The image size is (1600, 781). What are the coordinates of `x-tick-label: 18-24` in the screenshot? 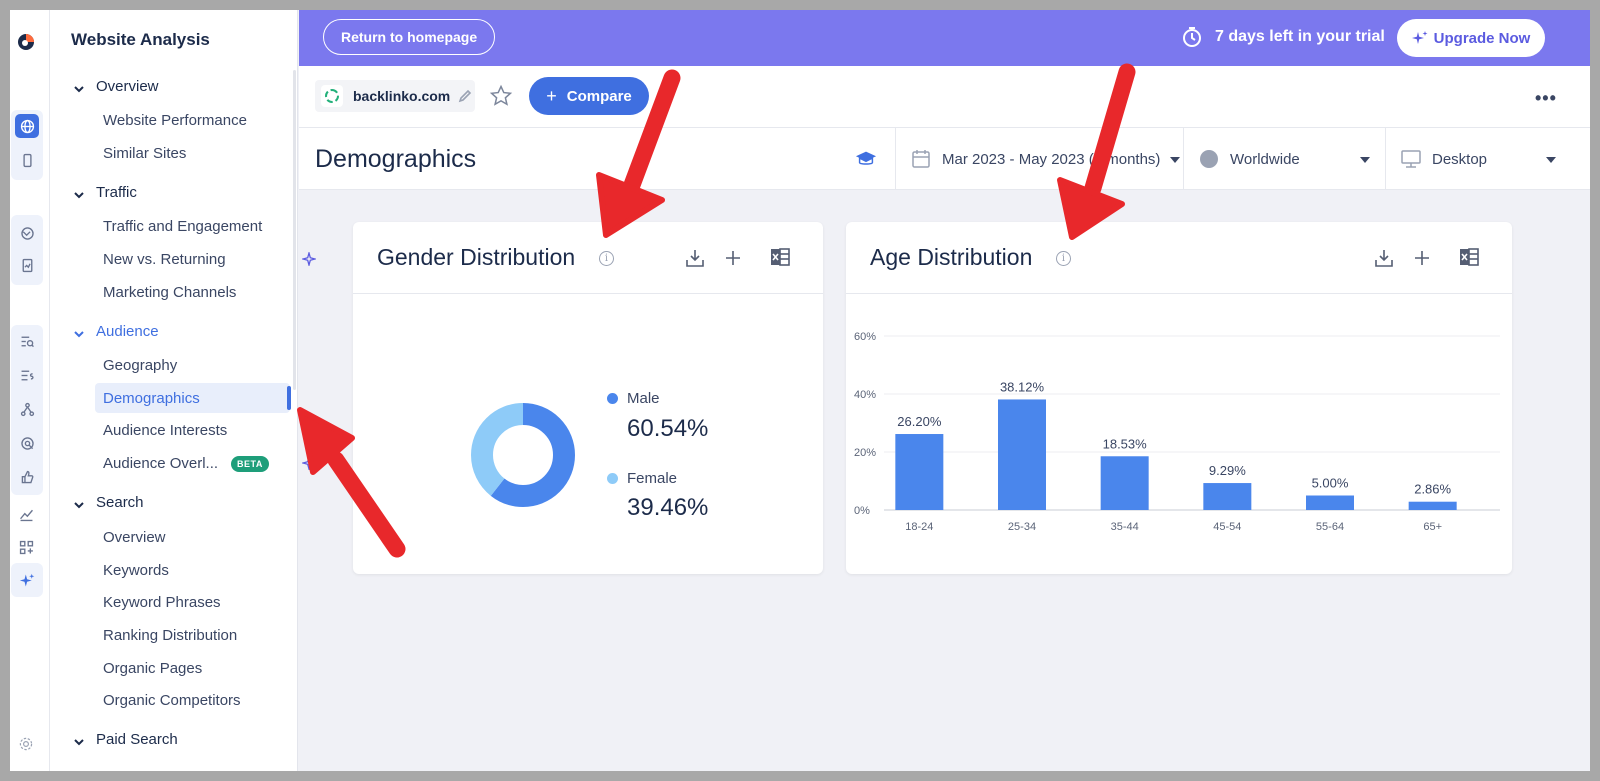 It's located at (919, 527).